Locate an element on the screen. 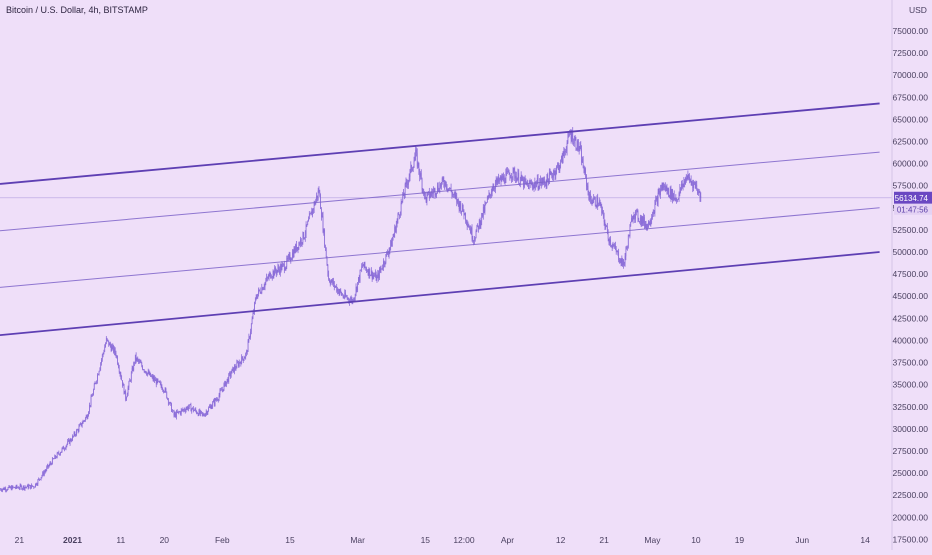 This screenshot has height=555, width=932. time-tick-label: Mar is located at coordinates (357, 540).